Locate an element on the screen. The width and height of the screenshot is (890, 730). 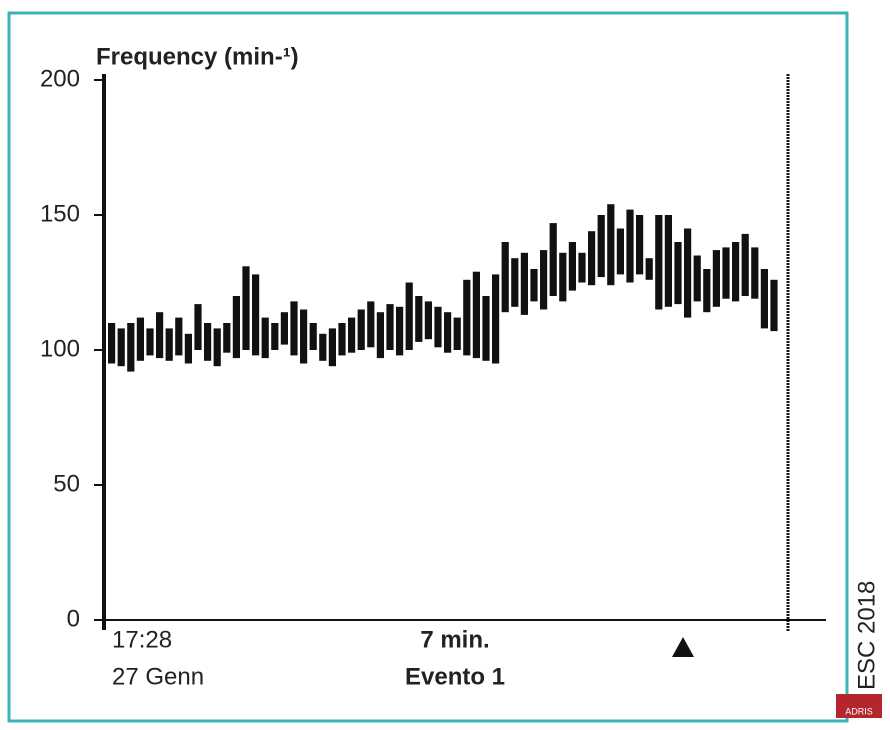
side-label: ESC 2018 is located at coordinates (866, 635).